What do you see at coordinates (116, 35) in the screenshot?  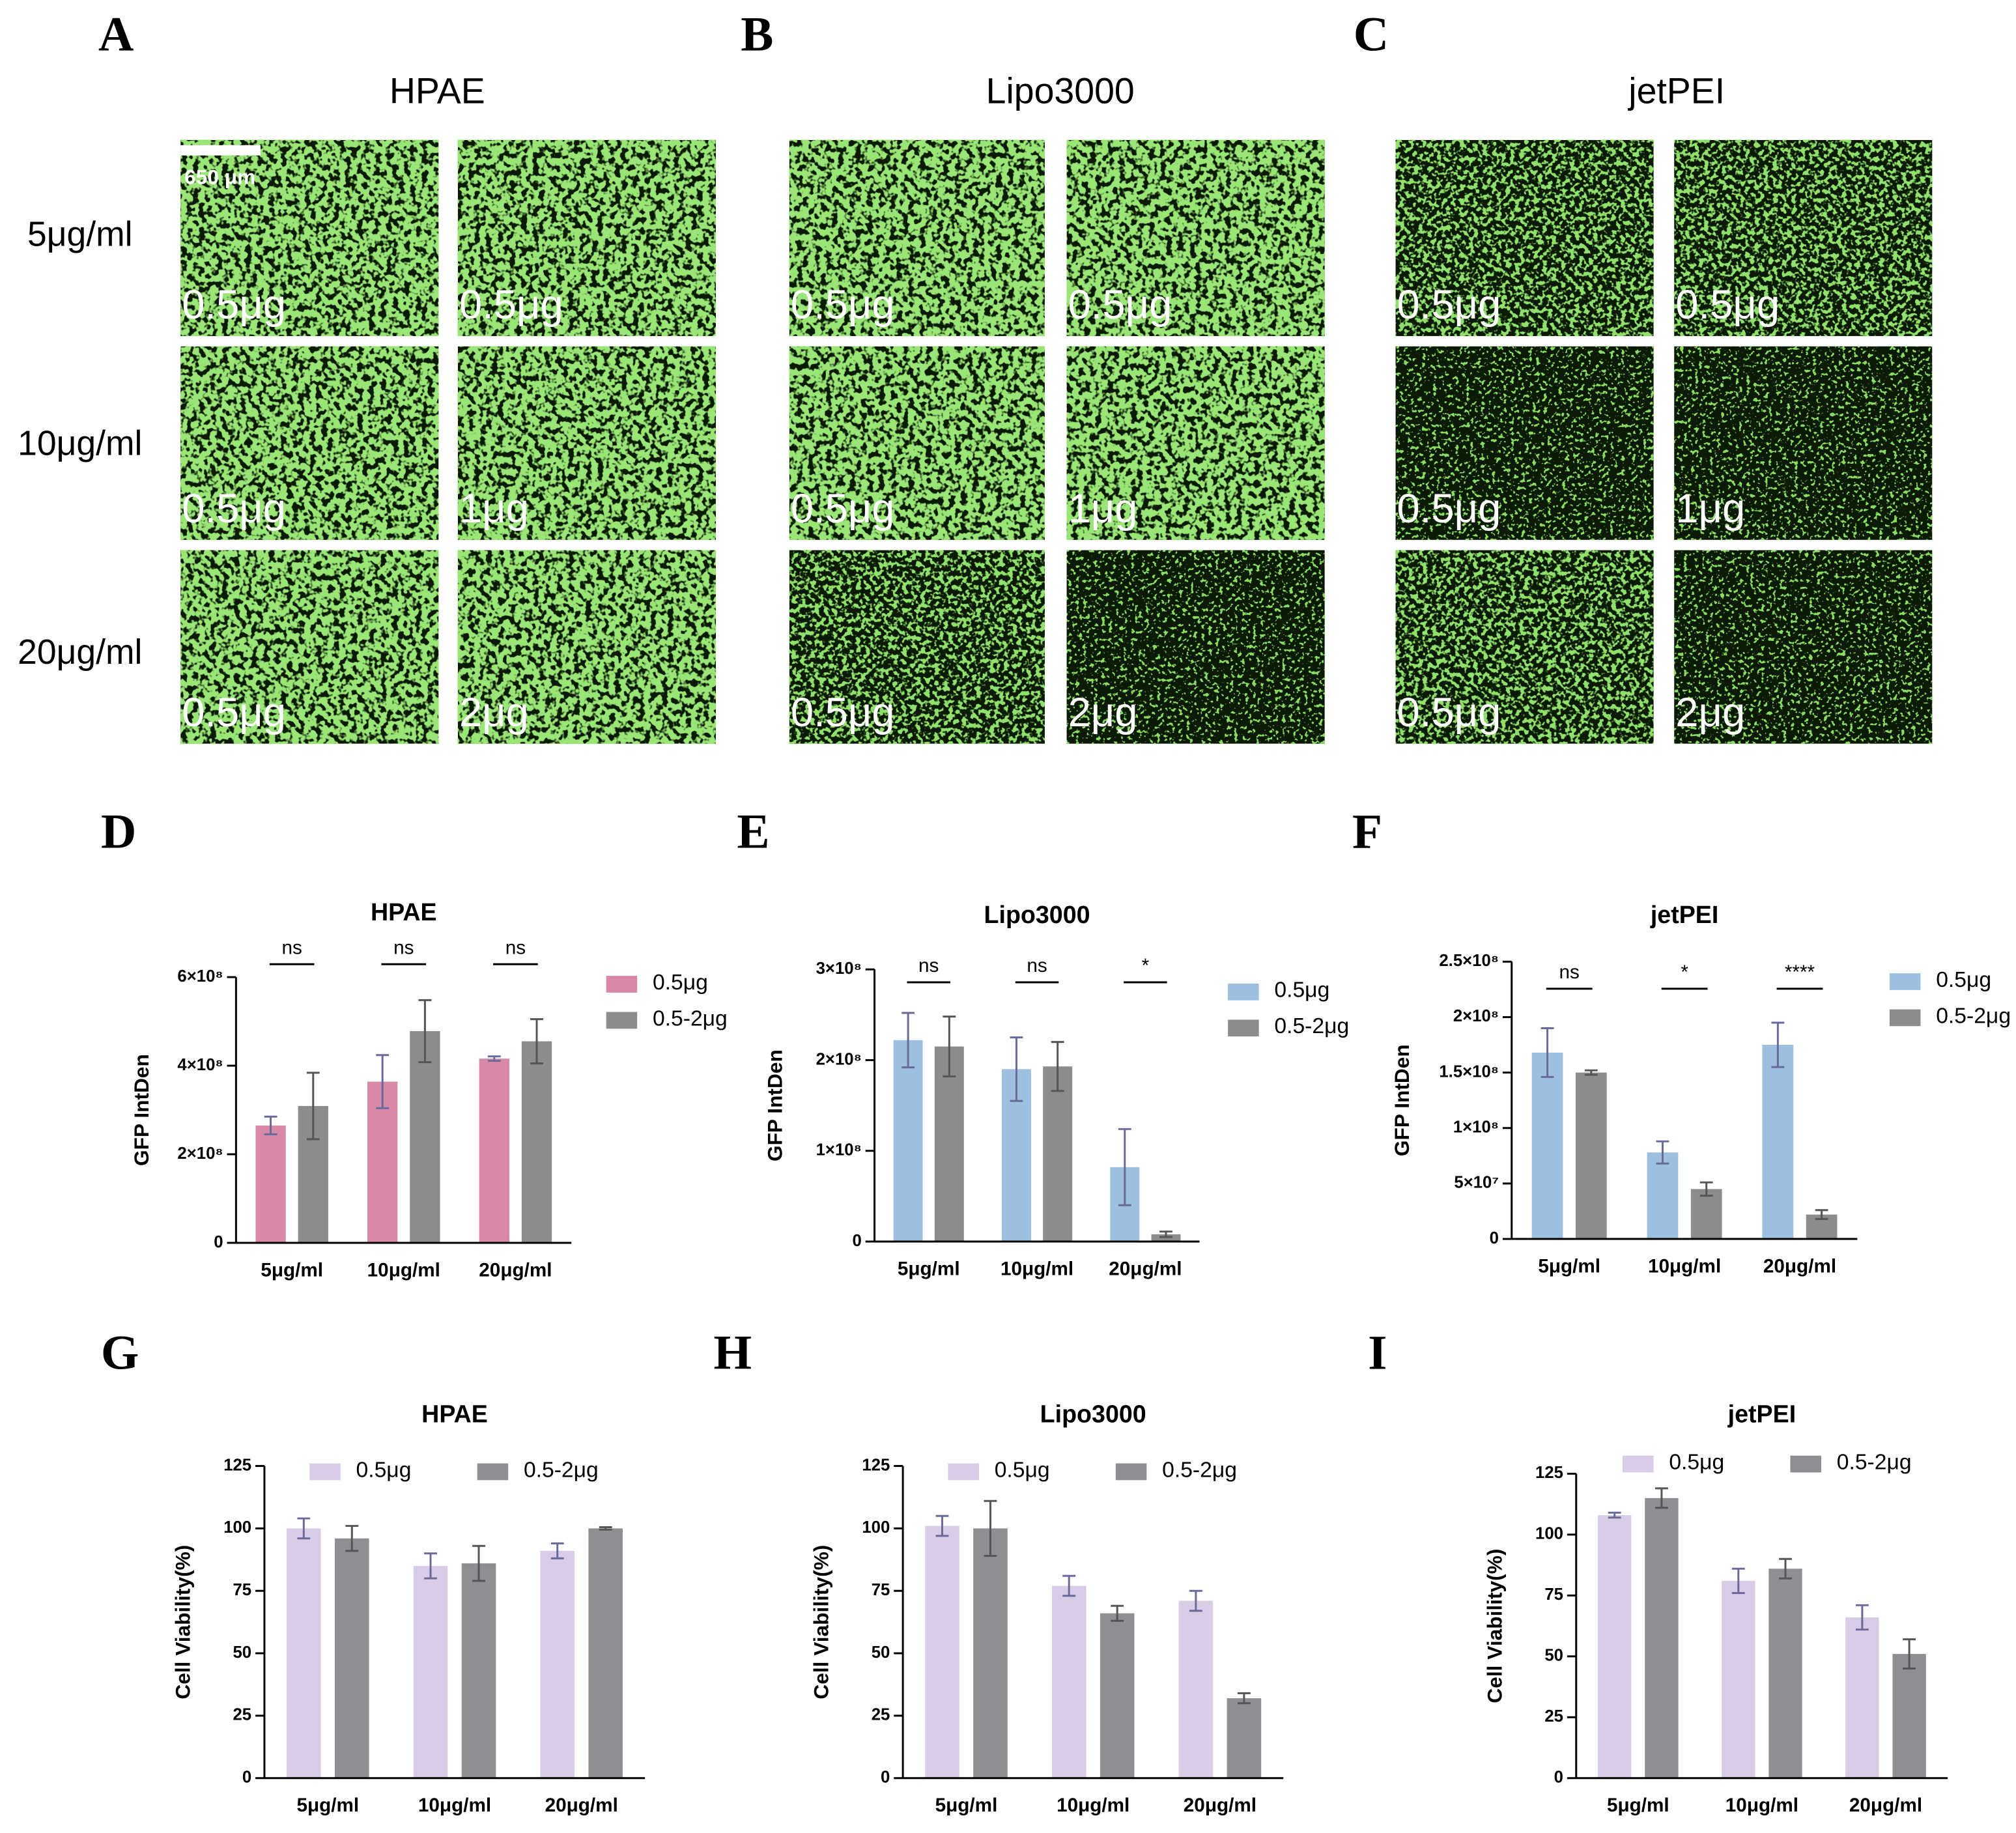 I see `panel-letter: A` at bounding box center [116, 35].